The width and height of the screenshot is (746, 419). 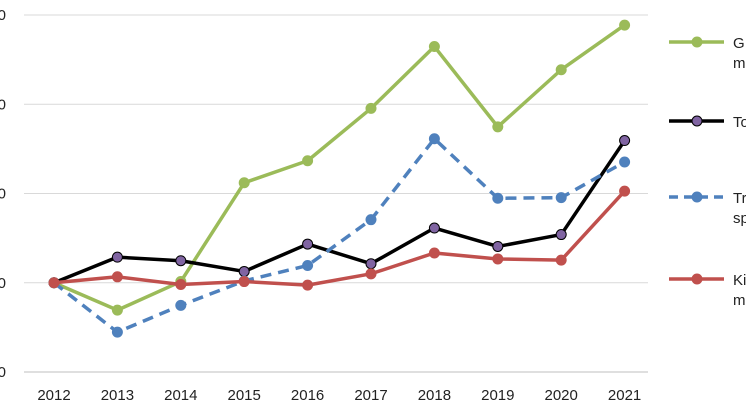 What do you see at coordinates (53, 395) in the screenshot?
I see `x-tick-label: 2012` at bounding box center [53, 395].